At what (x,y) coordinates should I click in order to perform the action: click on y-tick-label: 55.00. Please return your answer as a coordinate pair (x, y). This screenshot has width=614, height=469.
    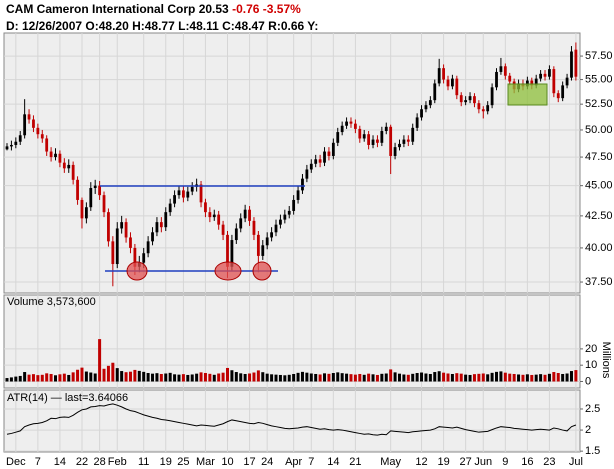
    Looking at the image, I should click on (599, 79).